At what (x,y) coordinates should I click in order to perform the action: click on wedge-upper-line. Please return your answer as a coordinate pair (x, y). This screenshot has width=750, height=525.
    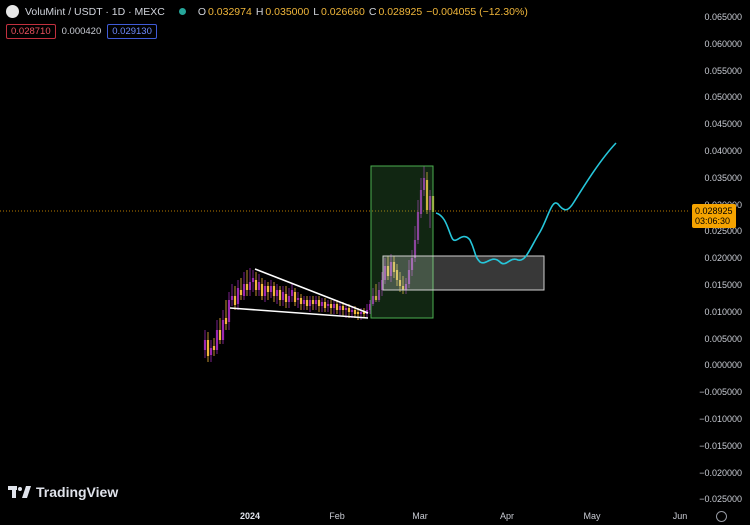
    Looking at the image, I should click on (311, 291).